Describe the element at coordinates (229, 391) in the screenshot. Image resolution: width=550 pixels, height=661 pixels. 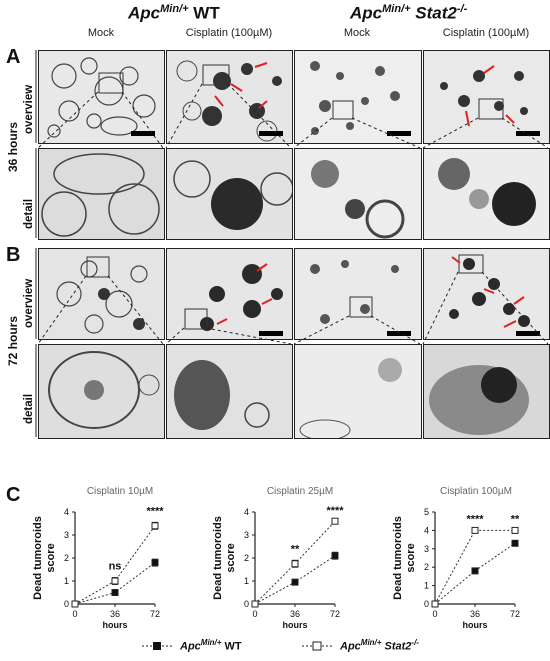
I see `micrograph-b-detail-wt-cisplatin` at that location.